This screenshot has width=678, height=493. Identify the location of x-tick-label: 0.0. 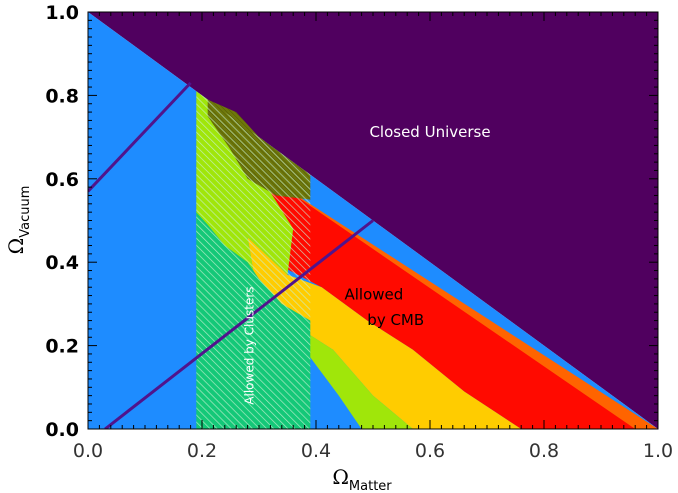
(88, 451).